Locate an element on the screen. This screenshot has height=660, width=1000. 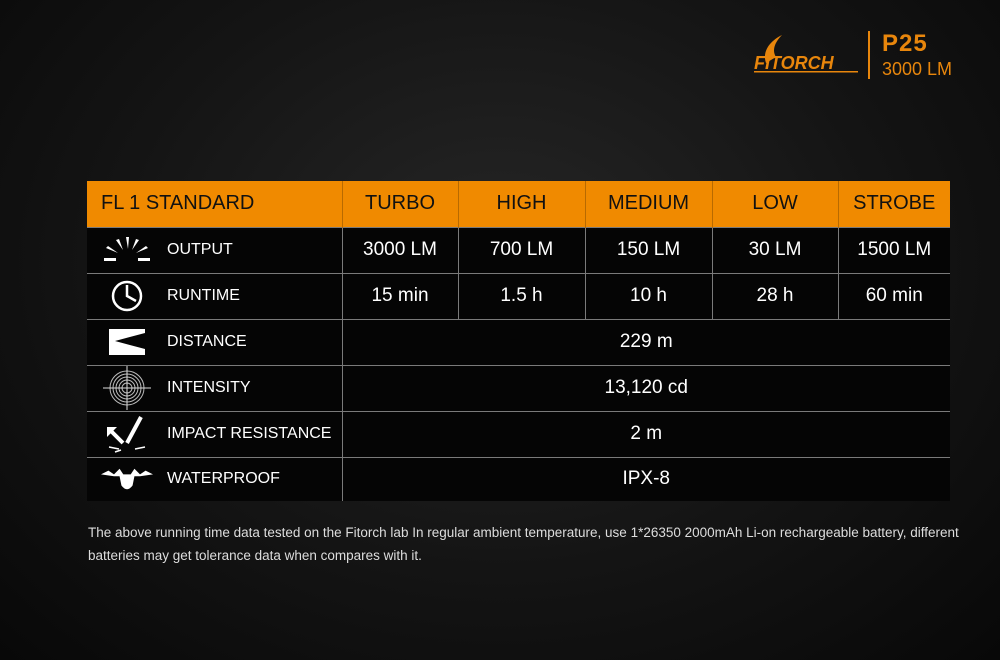
header-high: HIGH is located at coordinates (521, 204).